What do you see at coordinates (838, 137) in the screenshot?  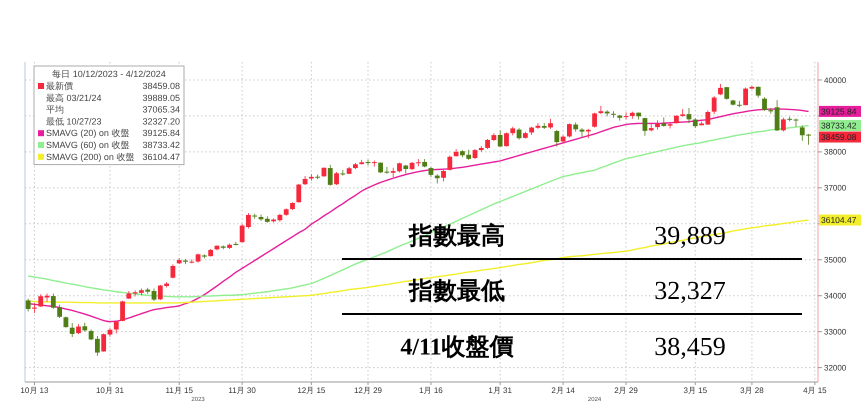 I see `text: 38459.08` at bounding box center [838, 137].